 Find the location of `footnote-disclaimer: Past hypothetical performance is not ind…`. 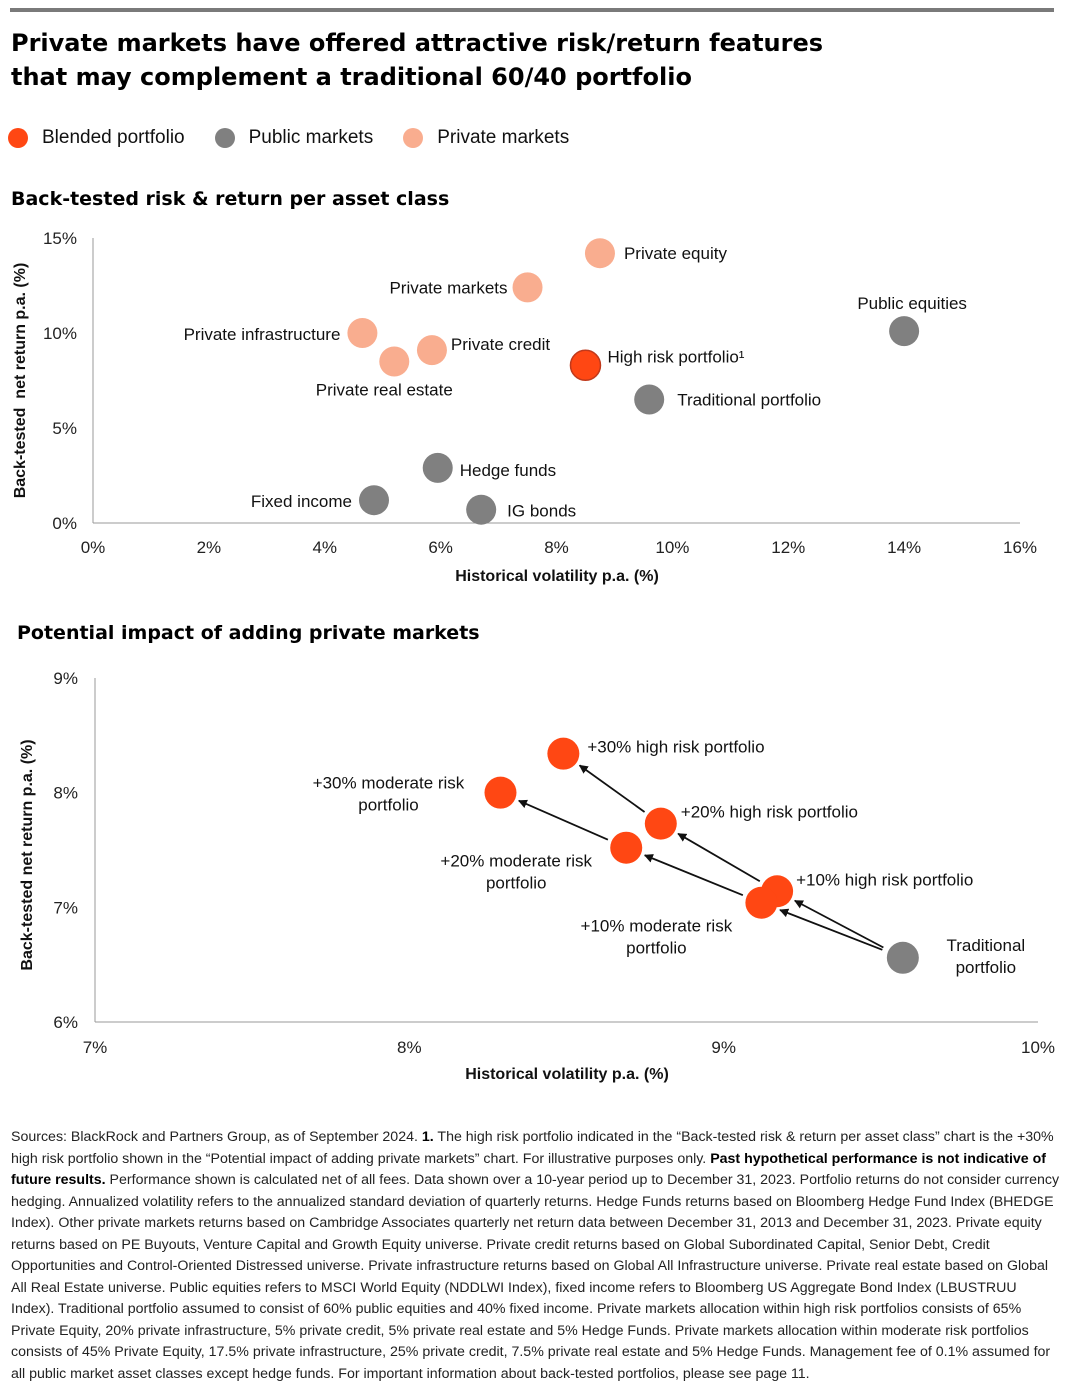

footnote-disclaimer: Past hypothetical performance is not ind… is located at coordinates (529, 1169).